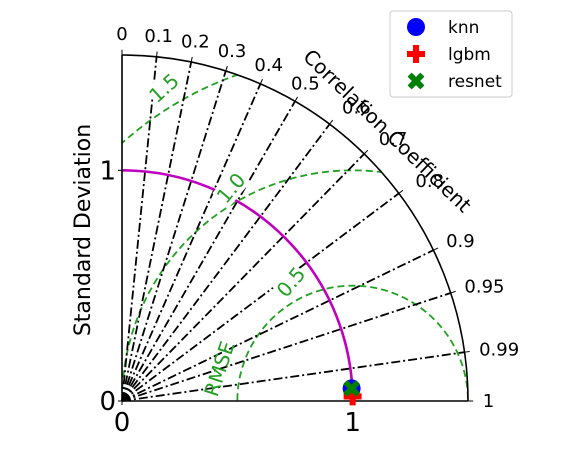 Image resolution: width=576 pixels, height=460 pixels. What do you see at coordinates (268, 65) in the screenshot?
I see `correlation-tick-label: 0.4` at bounding box center [268, 65].